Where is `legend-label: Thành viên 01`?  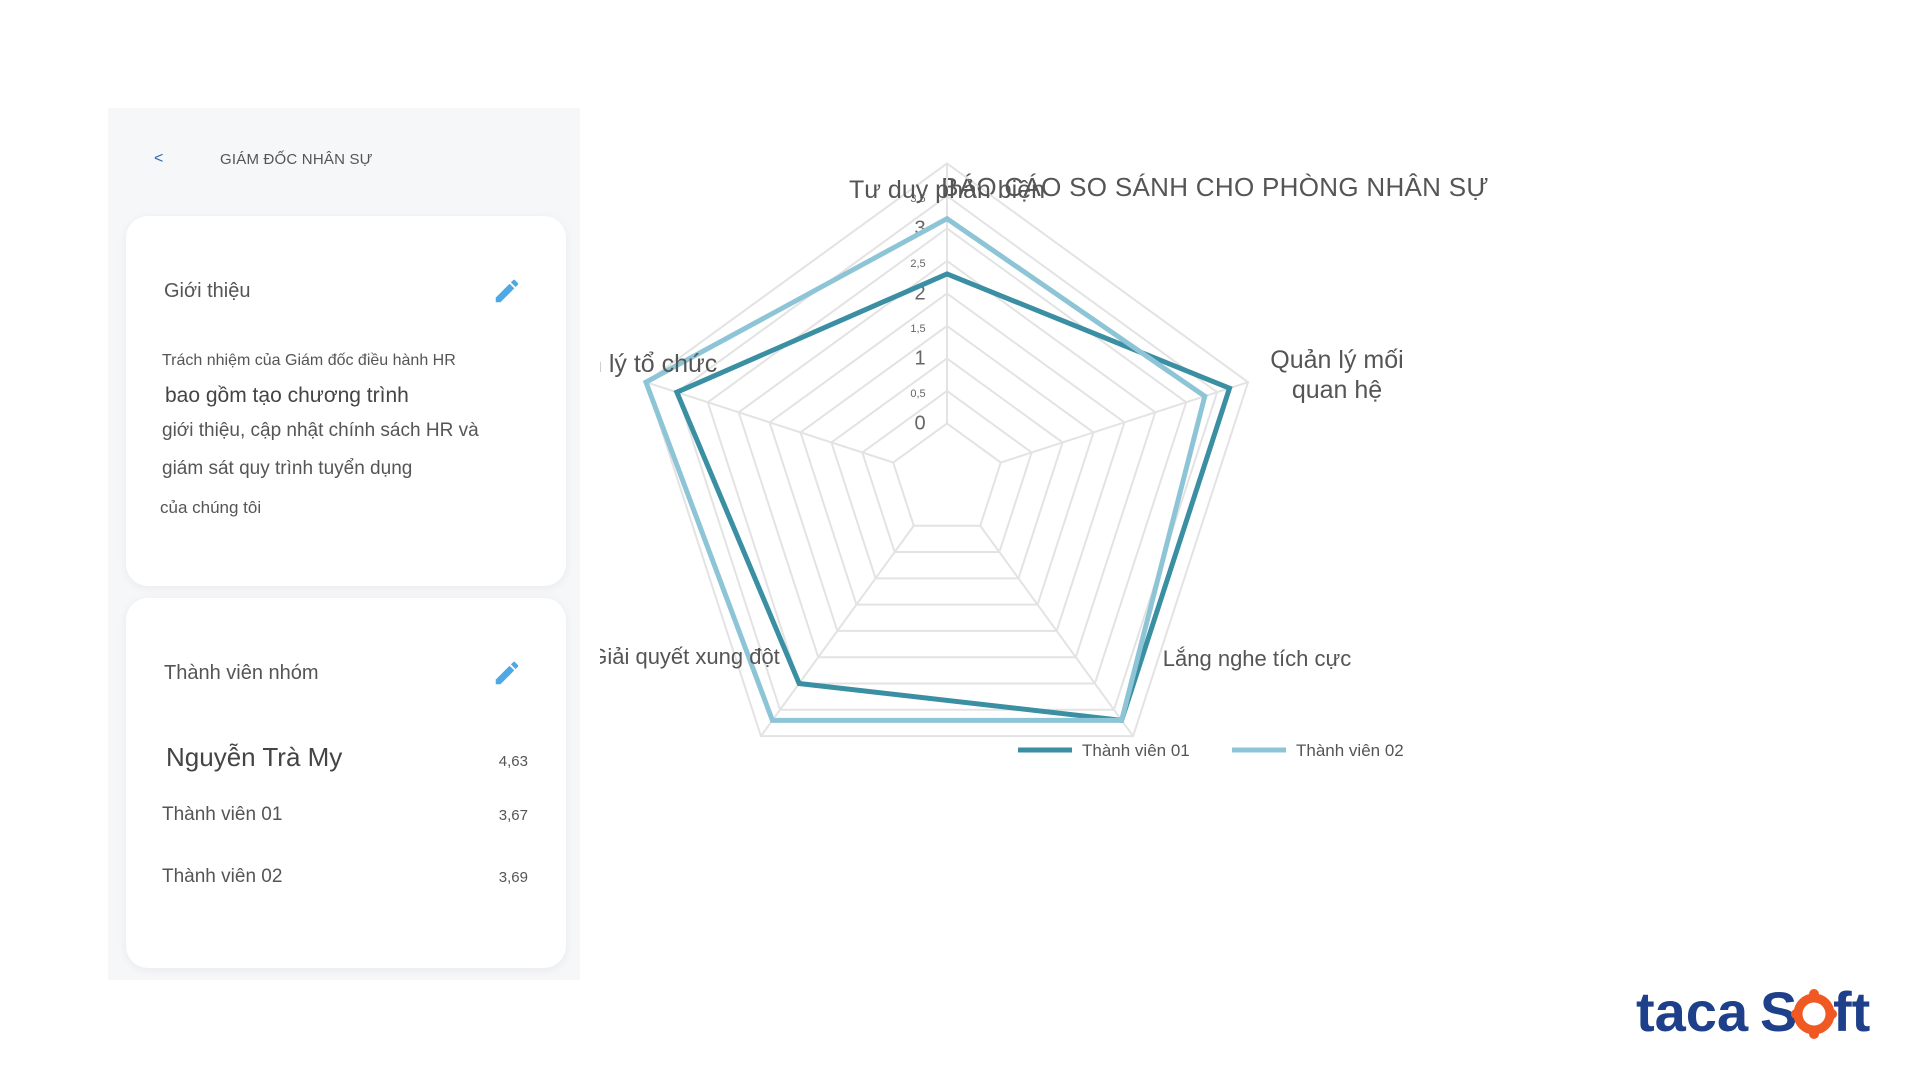 legend-label: Thành viên 01 is located at coordinates (1136, 750).